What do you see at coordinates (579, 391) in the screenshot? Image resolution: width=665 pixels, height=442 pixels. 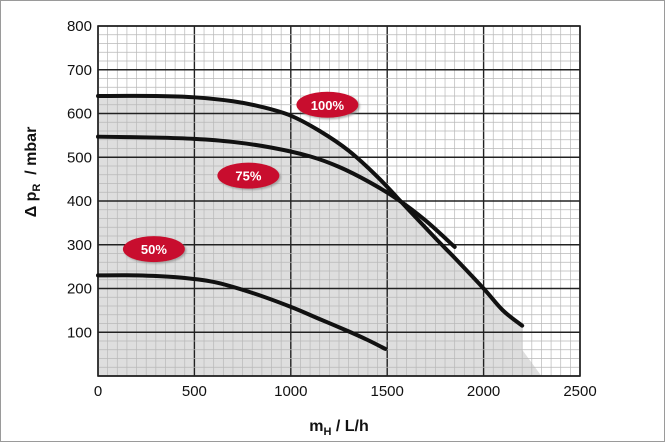 I see `x-tick-label: 2500` at bounding box center [579, 391].